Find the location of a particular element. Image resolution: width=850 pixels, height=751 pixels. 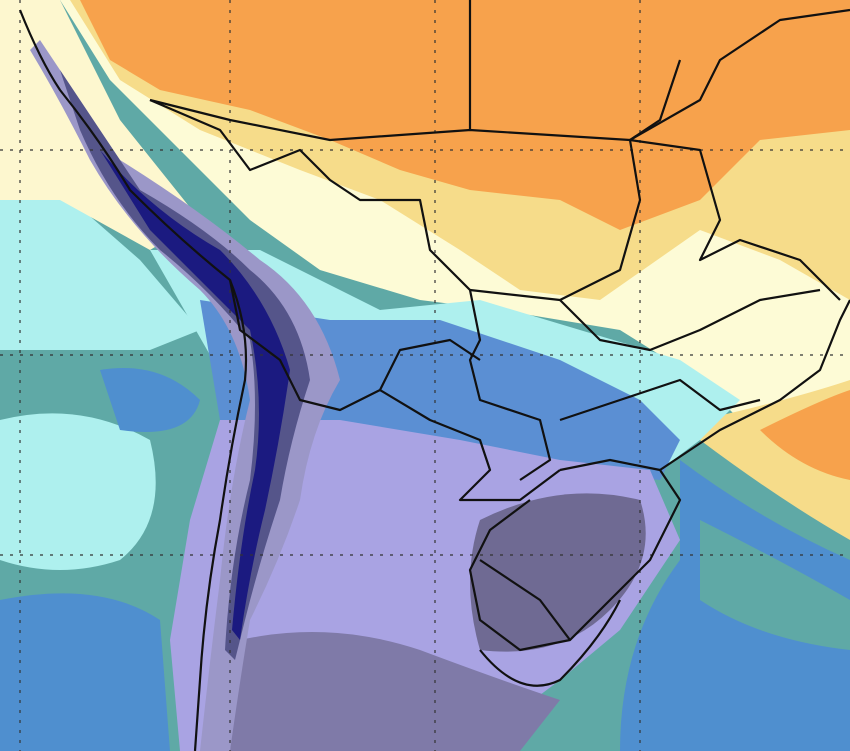

andes-core is located at coordinates (195, 395).